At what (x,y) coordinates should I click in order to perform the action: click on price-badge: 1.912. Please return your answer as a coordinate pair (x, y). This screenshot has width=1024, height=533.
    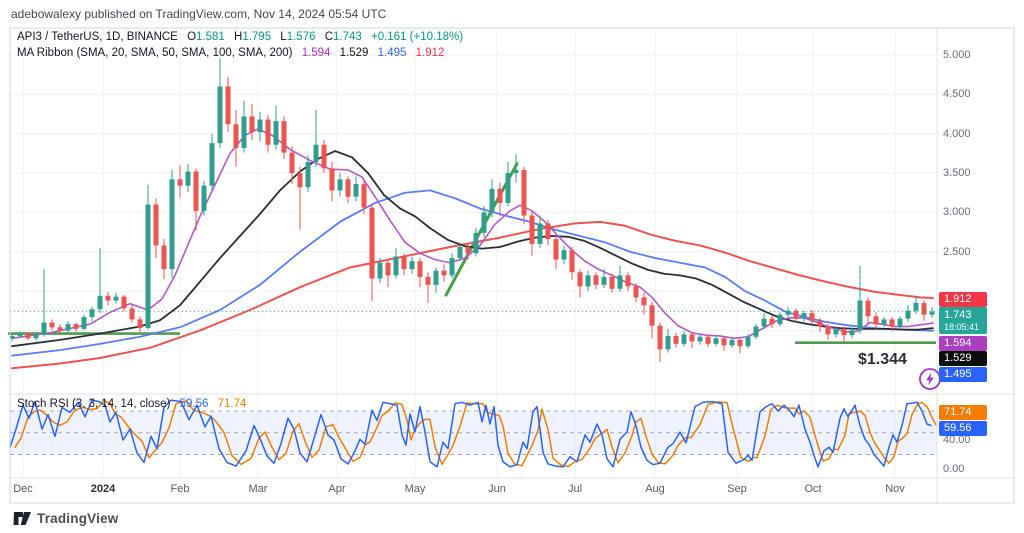
    Looking at the image, I should click on (963, 299).